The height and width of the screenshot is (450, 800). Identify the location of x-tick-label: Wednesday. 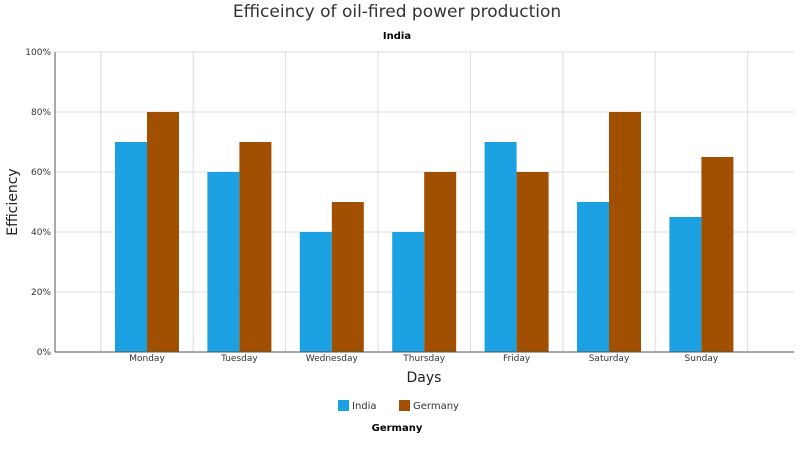
(332, 359).